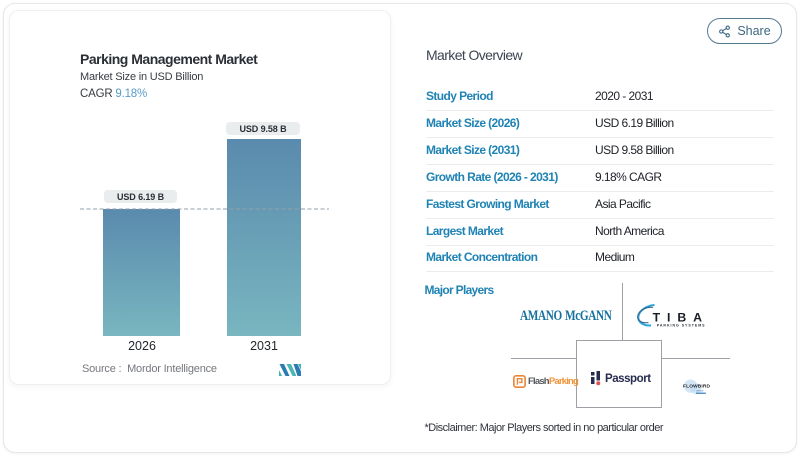 The width and height of the screenshot is (800, 459). Describe the element at coordinates (700, 390) in the screenshot. I see `svg-text: urban` at that location.